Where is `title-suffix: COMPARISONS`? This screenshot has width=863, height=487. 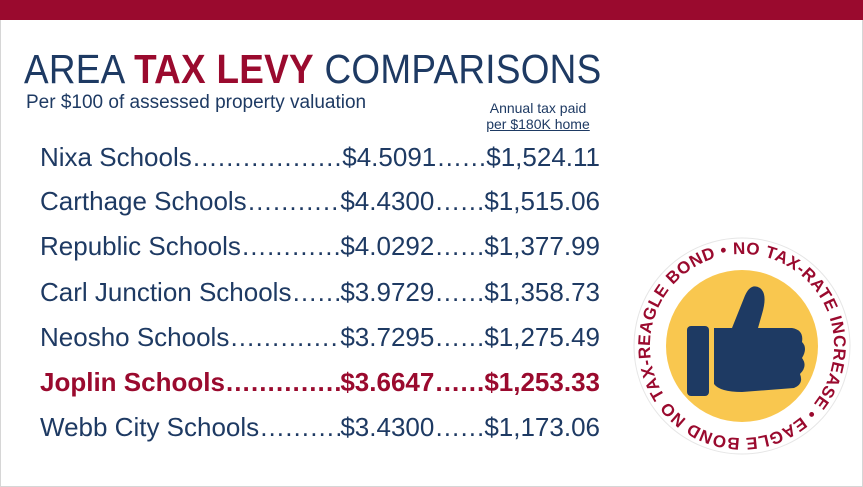 title-suffix: COMPARISONS is located at coordinates (463, 69).